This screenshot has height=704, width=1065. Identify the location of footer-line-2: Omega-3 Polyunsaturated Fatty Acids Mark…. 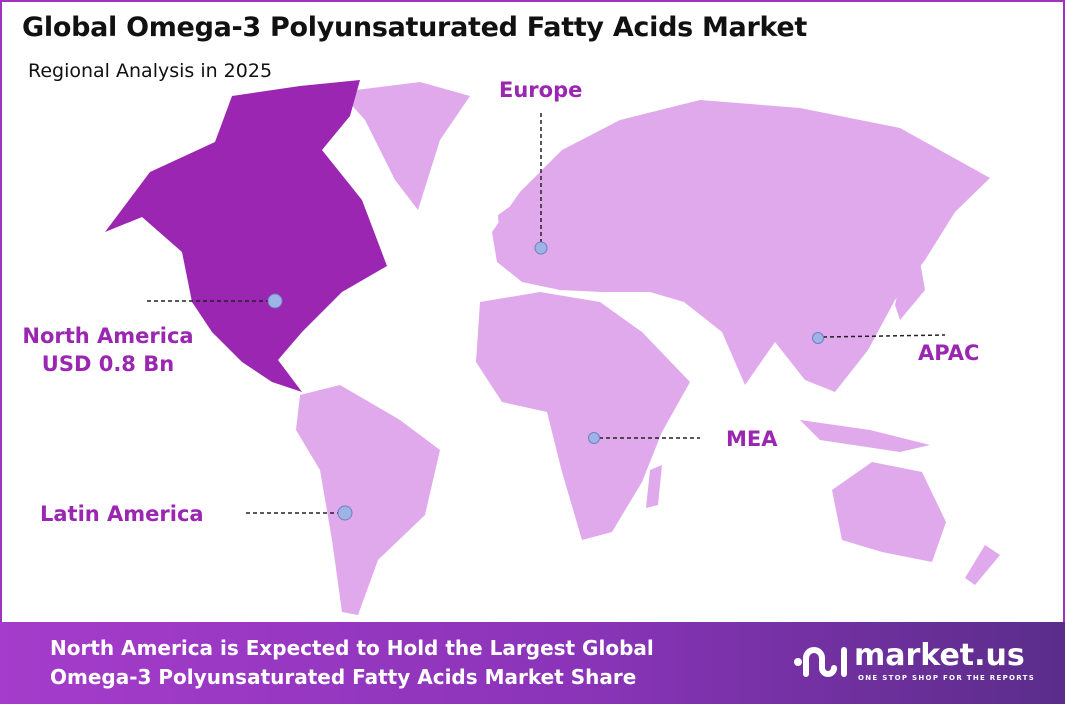
(343, 677).